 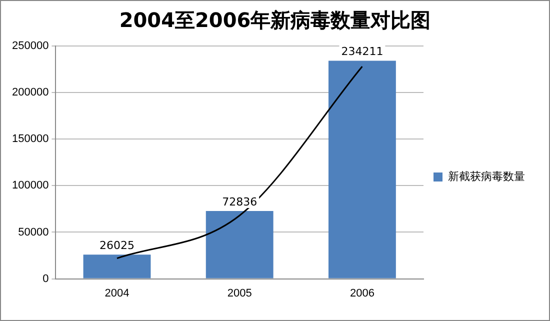 I want to click on y-tick-label: 0, so click(x=45, y=278).